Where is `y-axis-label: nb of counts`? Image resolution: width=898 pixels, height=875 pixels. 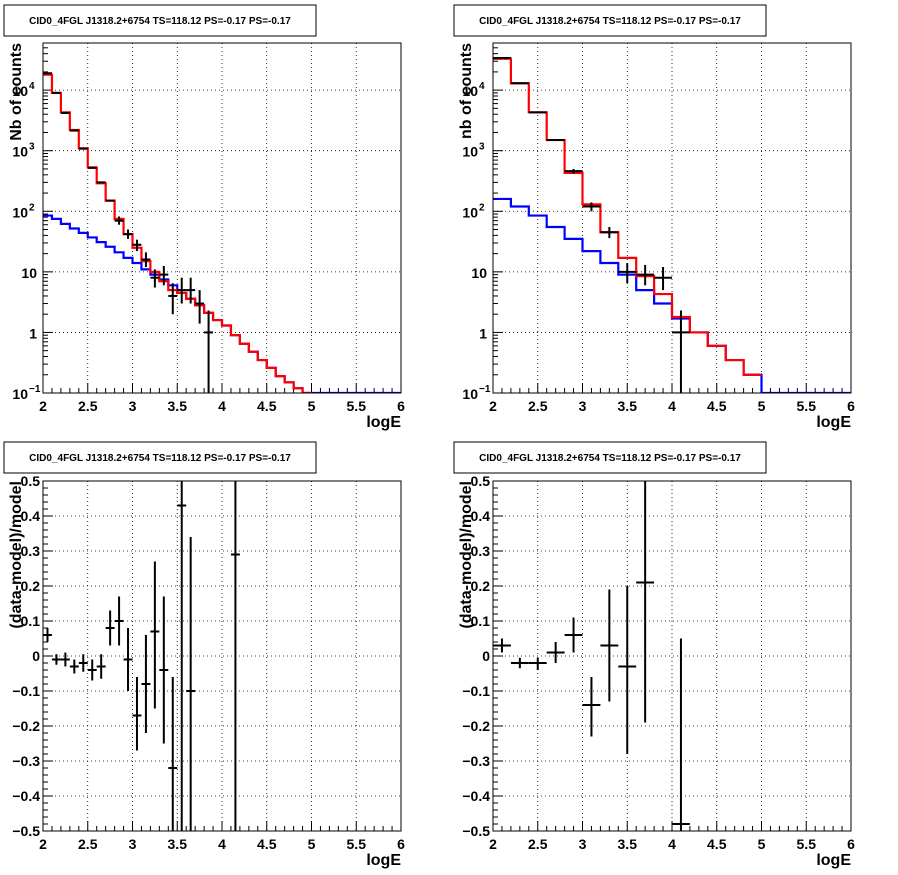
y-axis-label: nb of counts is located at coordinates (466, 91).